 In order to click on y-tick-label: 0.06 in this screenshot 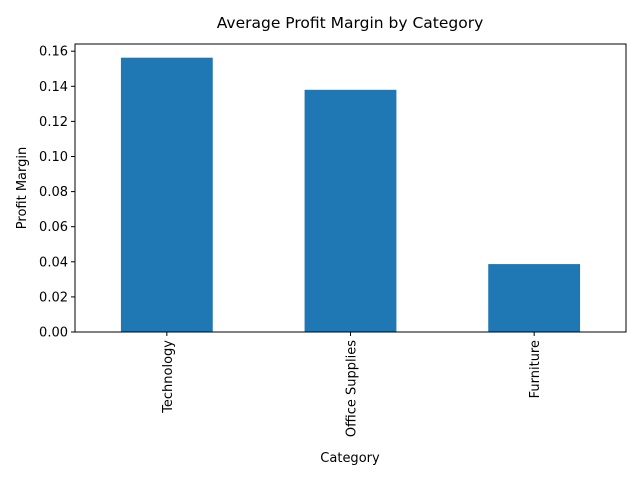, I will do `click(53, 227)`.